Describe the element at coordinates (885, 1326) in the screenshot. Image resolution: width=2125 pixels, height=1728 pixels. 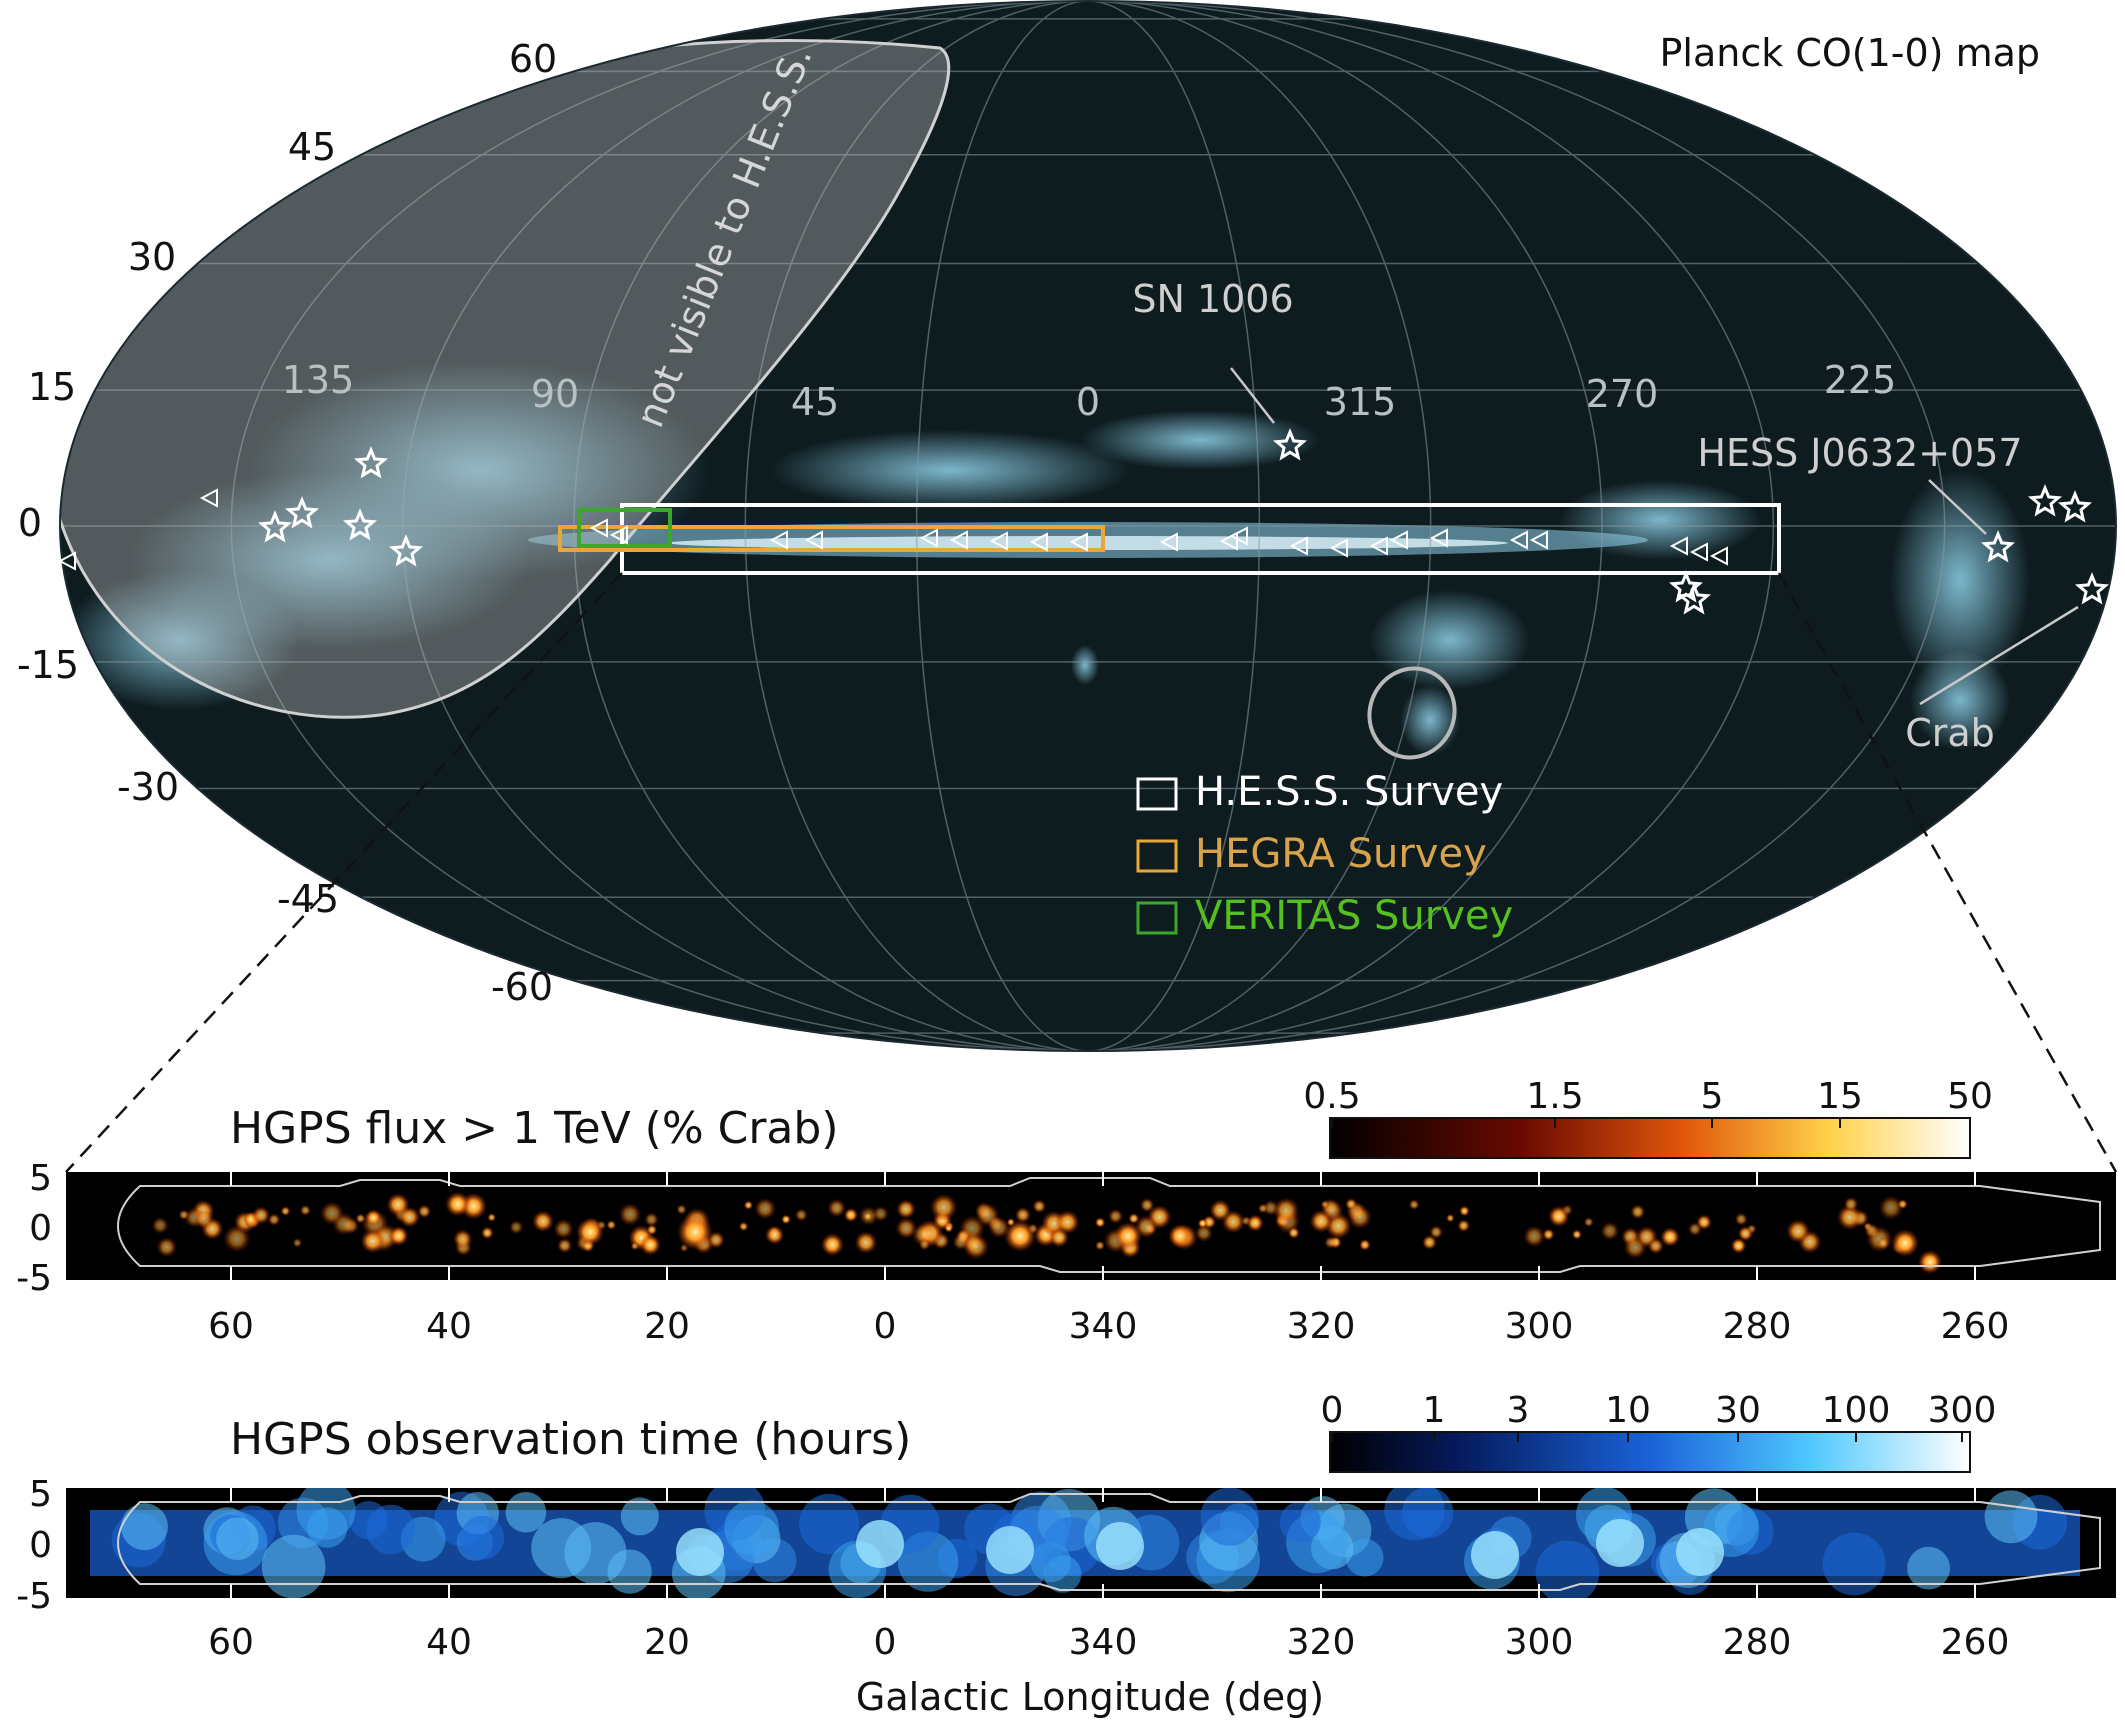
I see `x-tick-label: 0` at that location.